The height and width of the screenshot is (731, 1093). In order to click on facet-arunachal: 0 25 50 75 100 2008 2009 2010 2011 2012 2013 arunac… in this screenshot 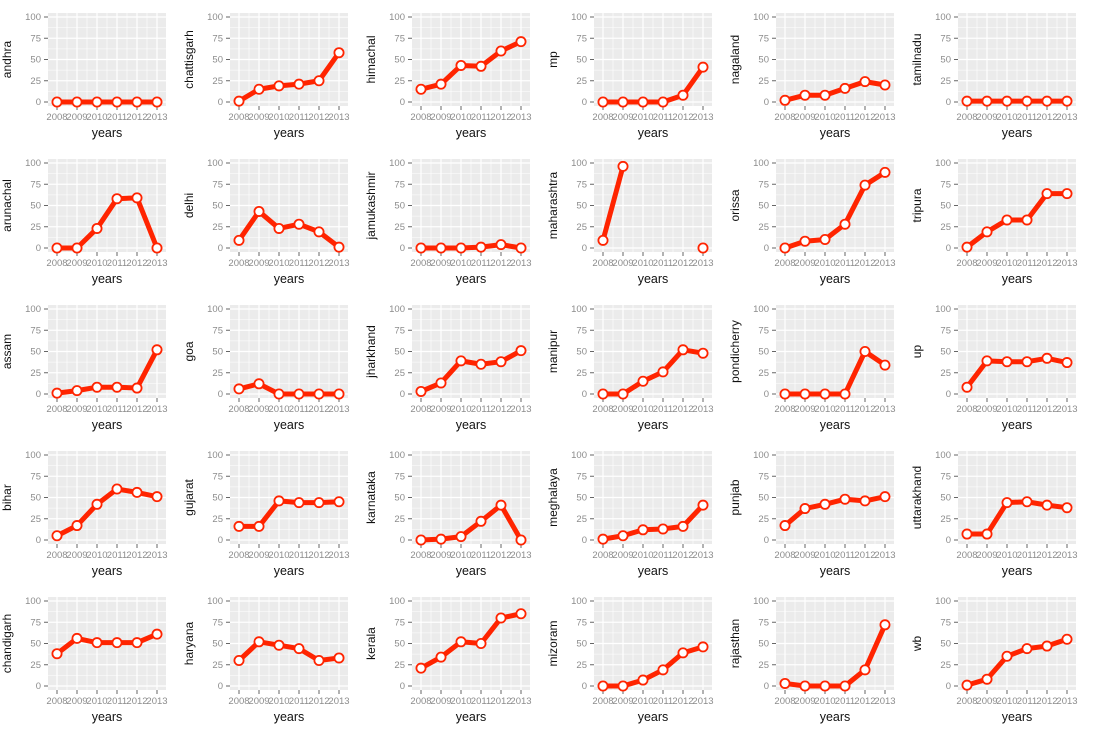, I will do `click(91, 219)`.